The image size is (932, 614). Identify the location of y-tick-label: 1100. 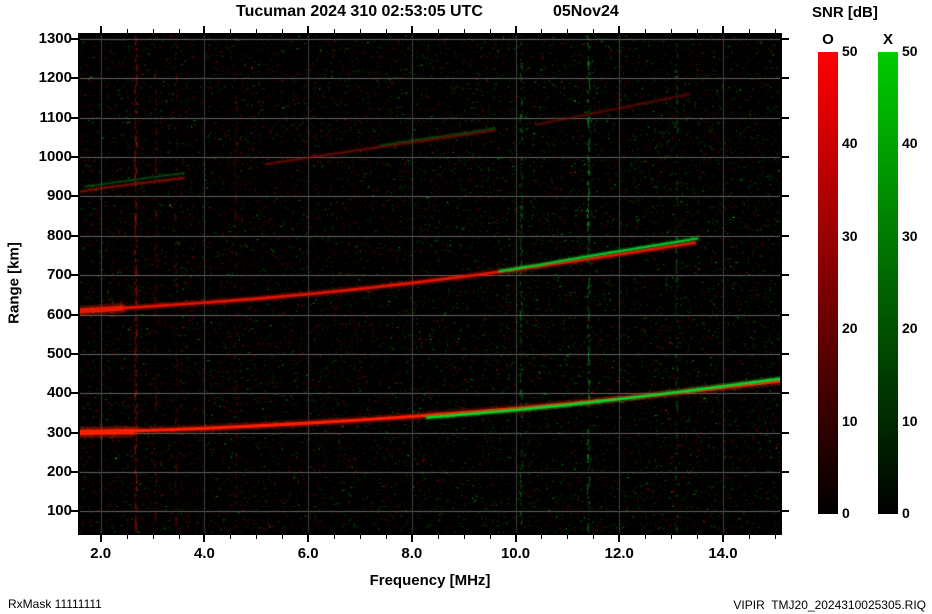
(55, 117).